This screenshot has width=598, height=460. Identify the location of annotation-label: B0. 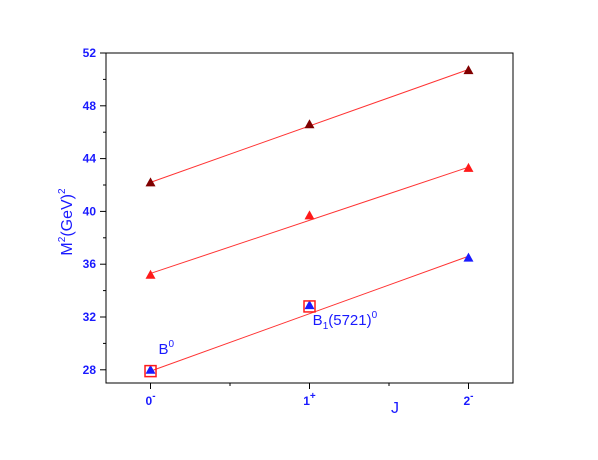
(166, 348).